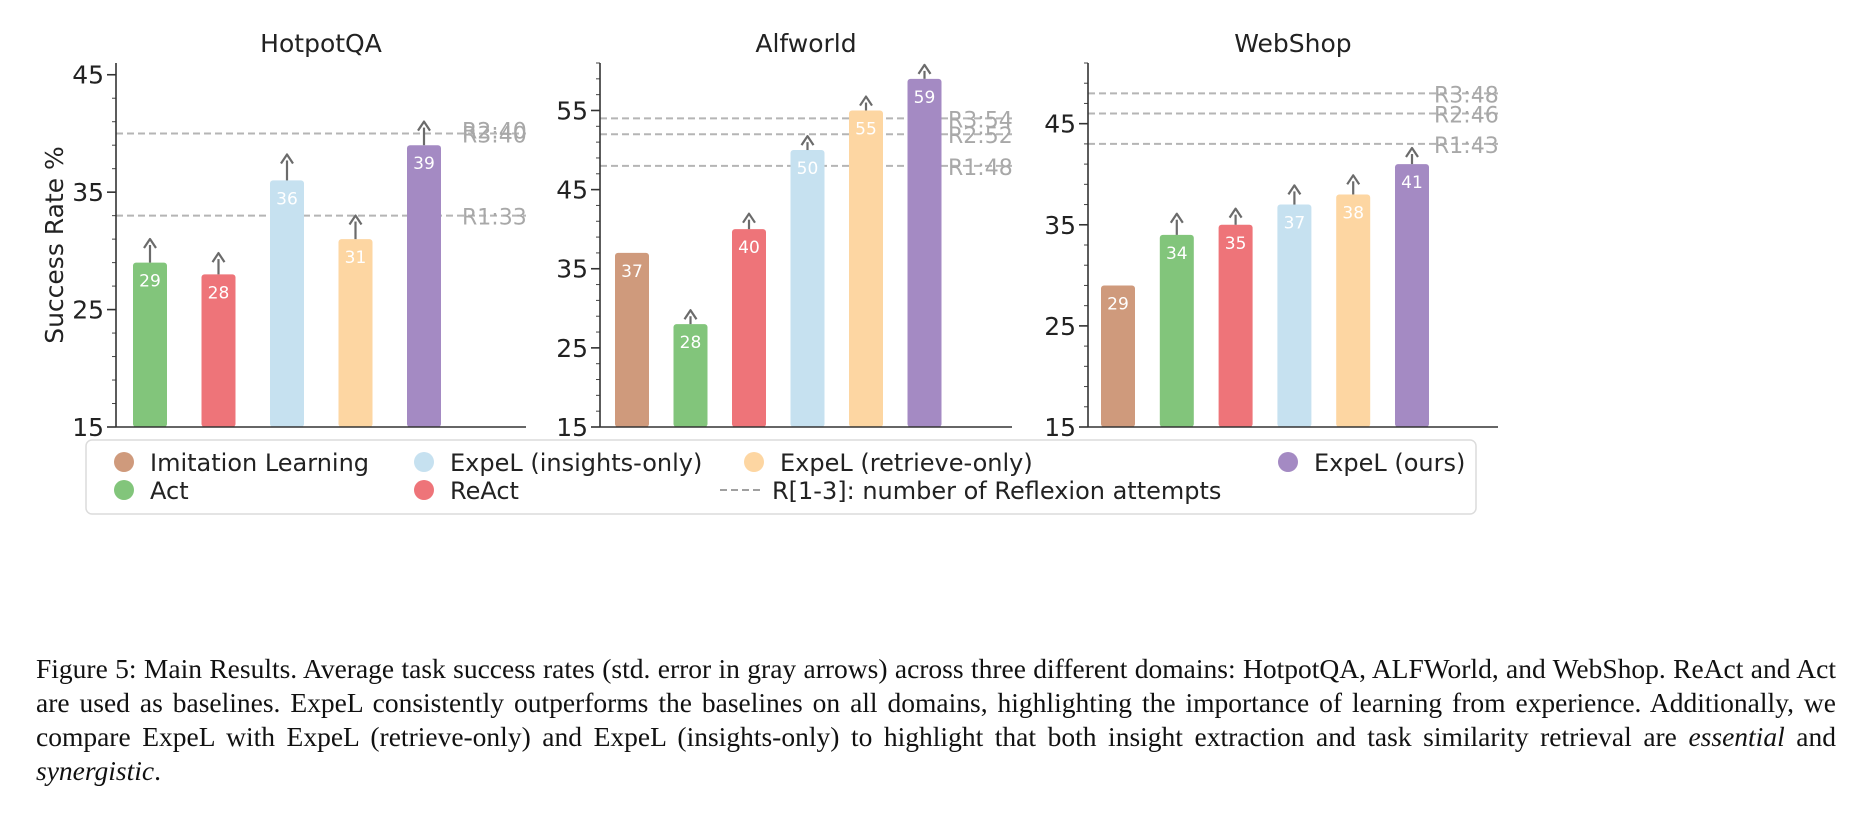 Image resolution: width=1864 pixels, height=826 pixels. I want to click on legend-marker-expel-insights-only, so click(424, 462).